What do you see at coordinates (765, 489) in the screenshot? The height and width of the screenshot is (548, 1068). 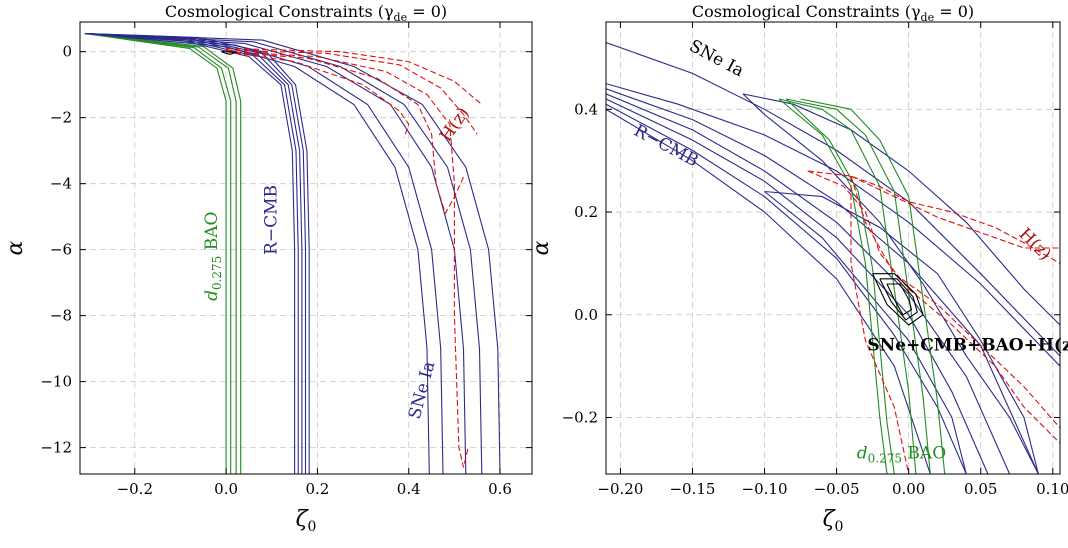 I see `x-tick-label: −0.10` at bounding box center [765, 489].